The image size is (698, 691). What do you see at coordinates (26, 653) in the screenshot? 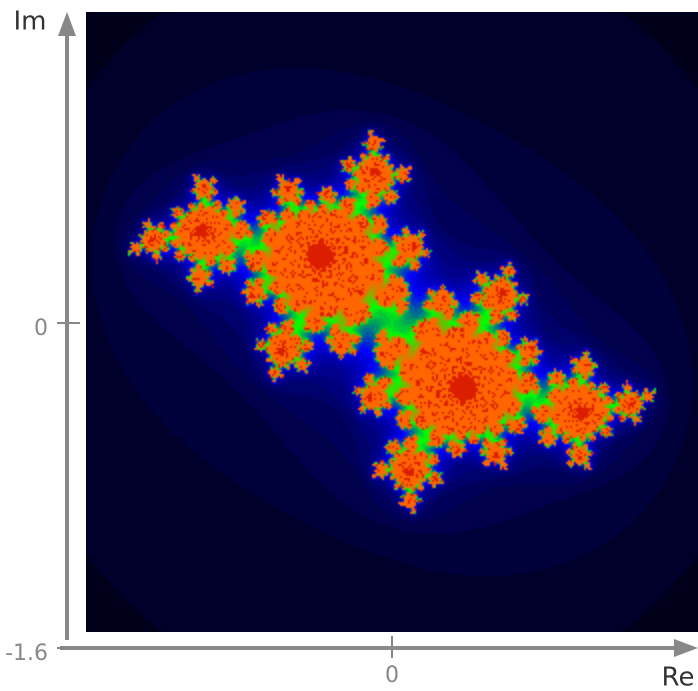
I see `y-tick-label: -1.6` at bounding box center [26, 653].